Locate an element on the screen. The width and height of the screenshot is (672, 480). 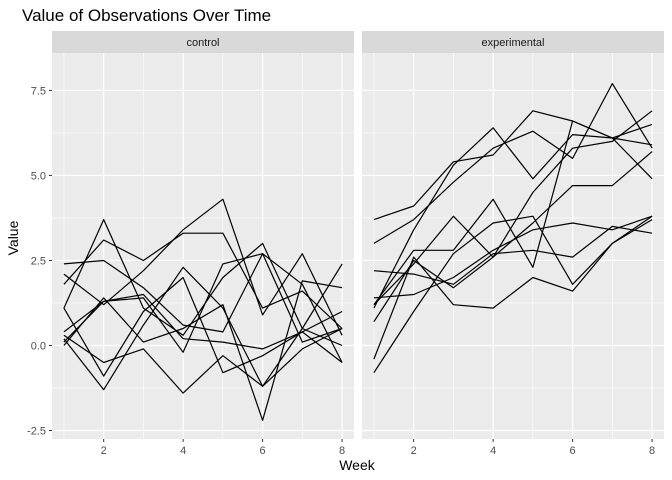
y-axis: -2.5 0.0 2.5 5.0 7.5 is located at coordinates (39, 261).